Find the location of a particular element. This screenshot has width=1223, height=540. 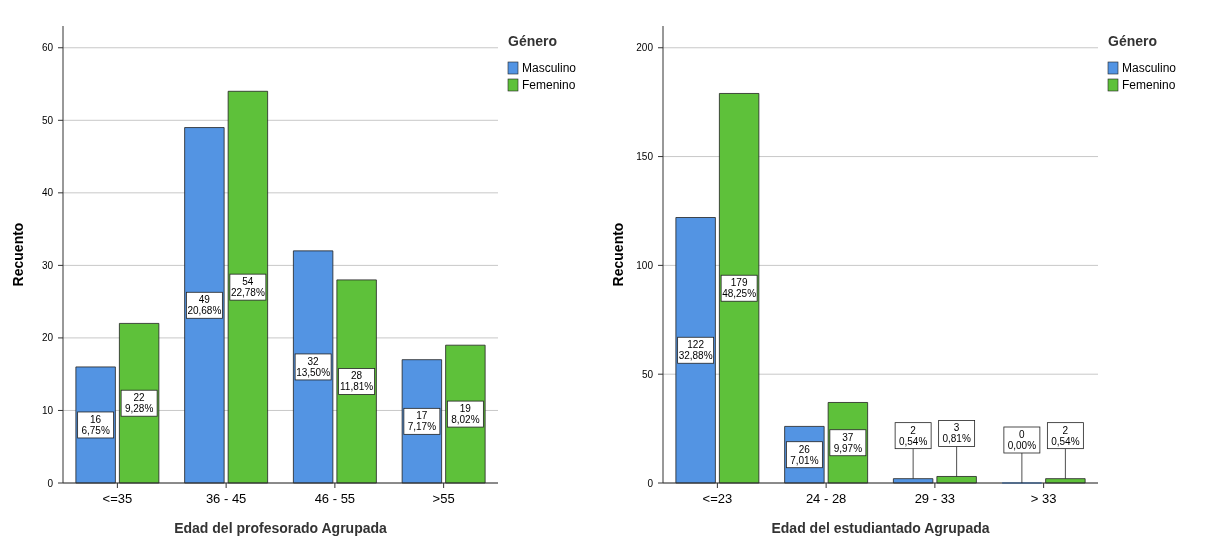

data-label: 19 8,02% is located at coordinates (465, 414).